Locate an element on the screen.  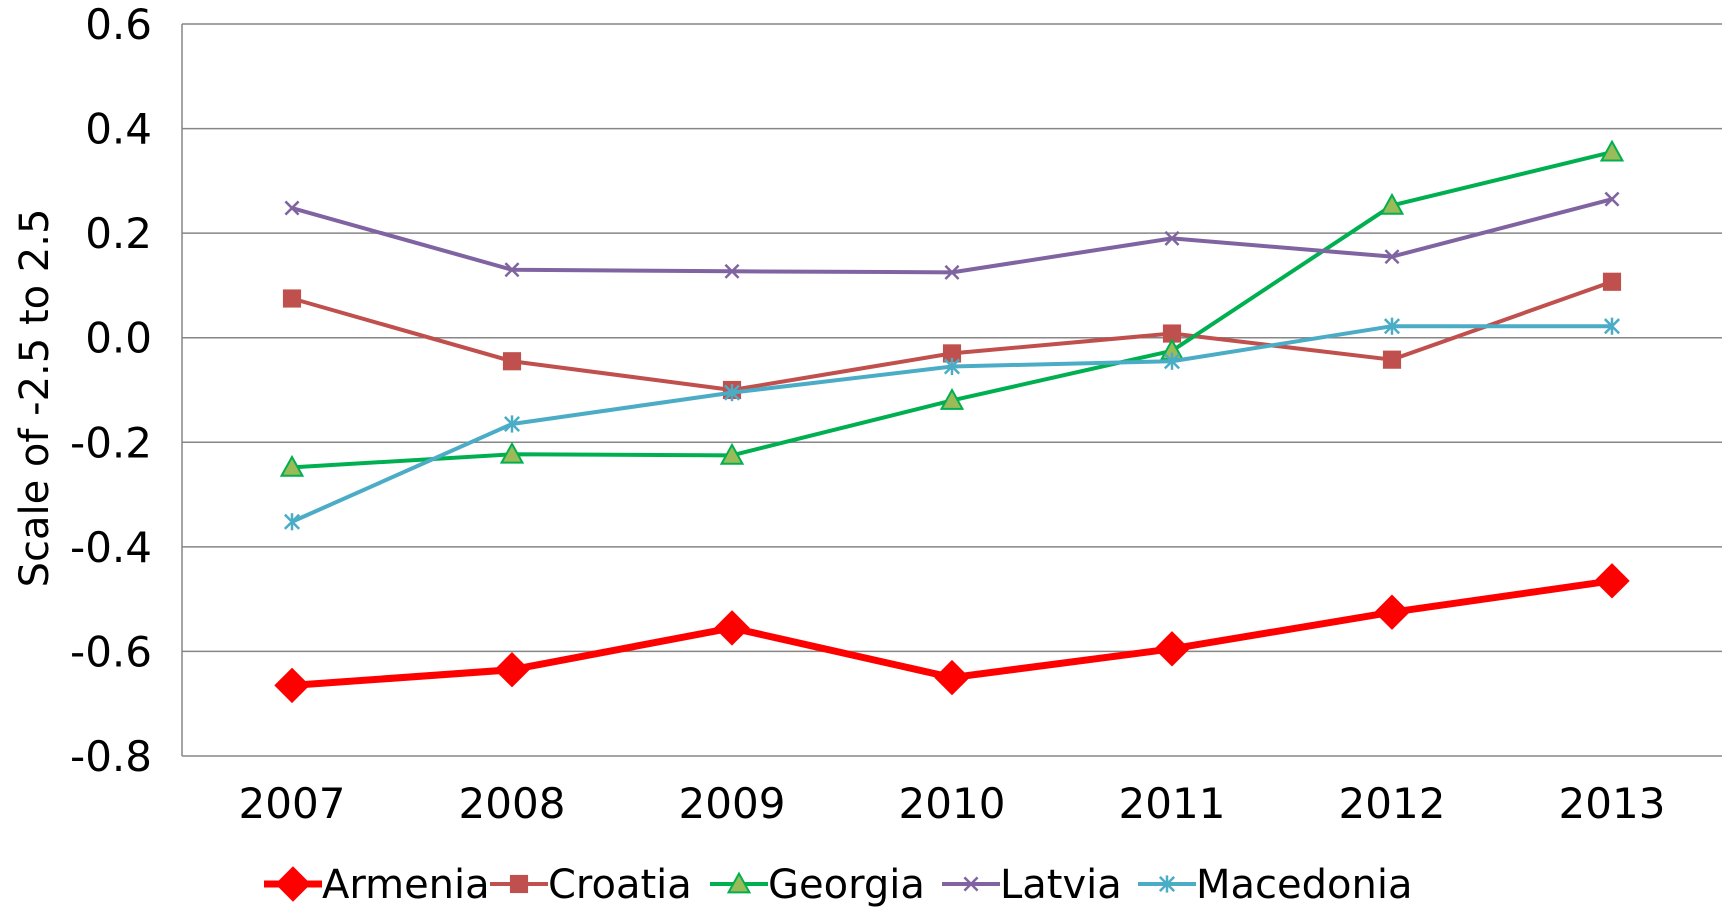
legend-item-georgia: Georgia is located at coordinates (817, 885).